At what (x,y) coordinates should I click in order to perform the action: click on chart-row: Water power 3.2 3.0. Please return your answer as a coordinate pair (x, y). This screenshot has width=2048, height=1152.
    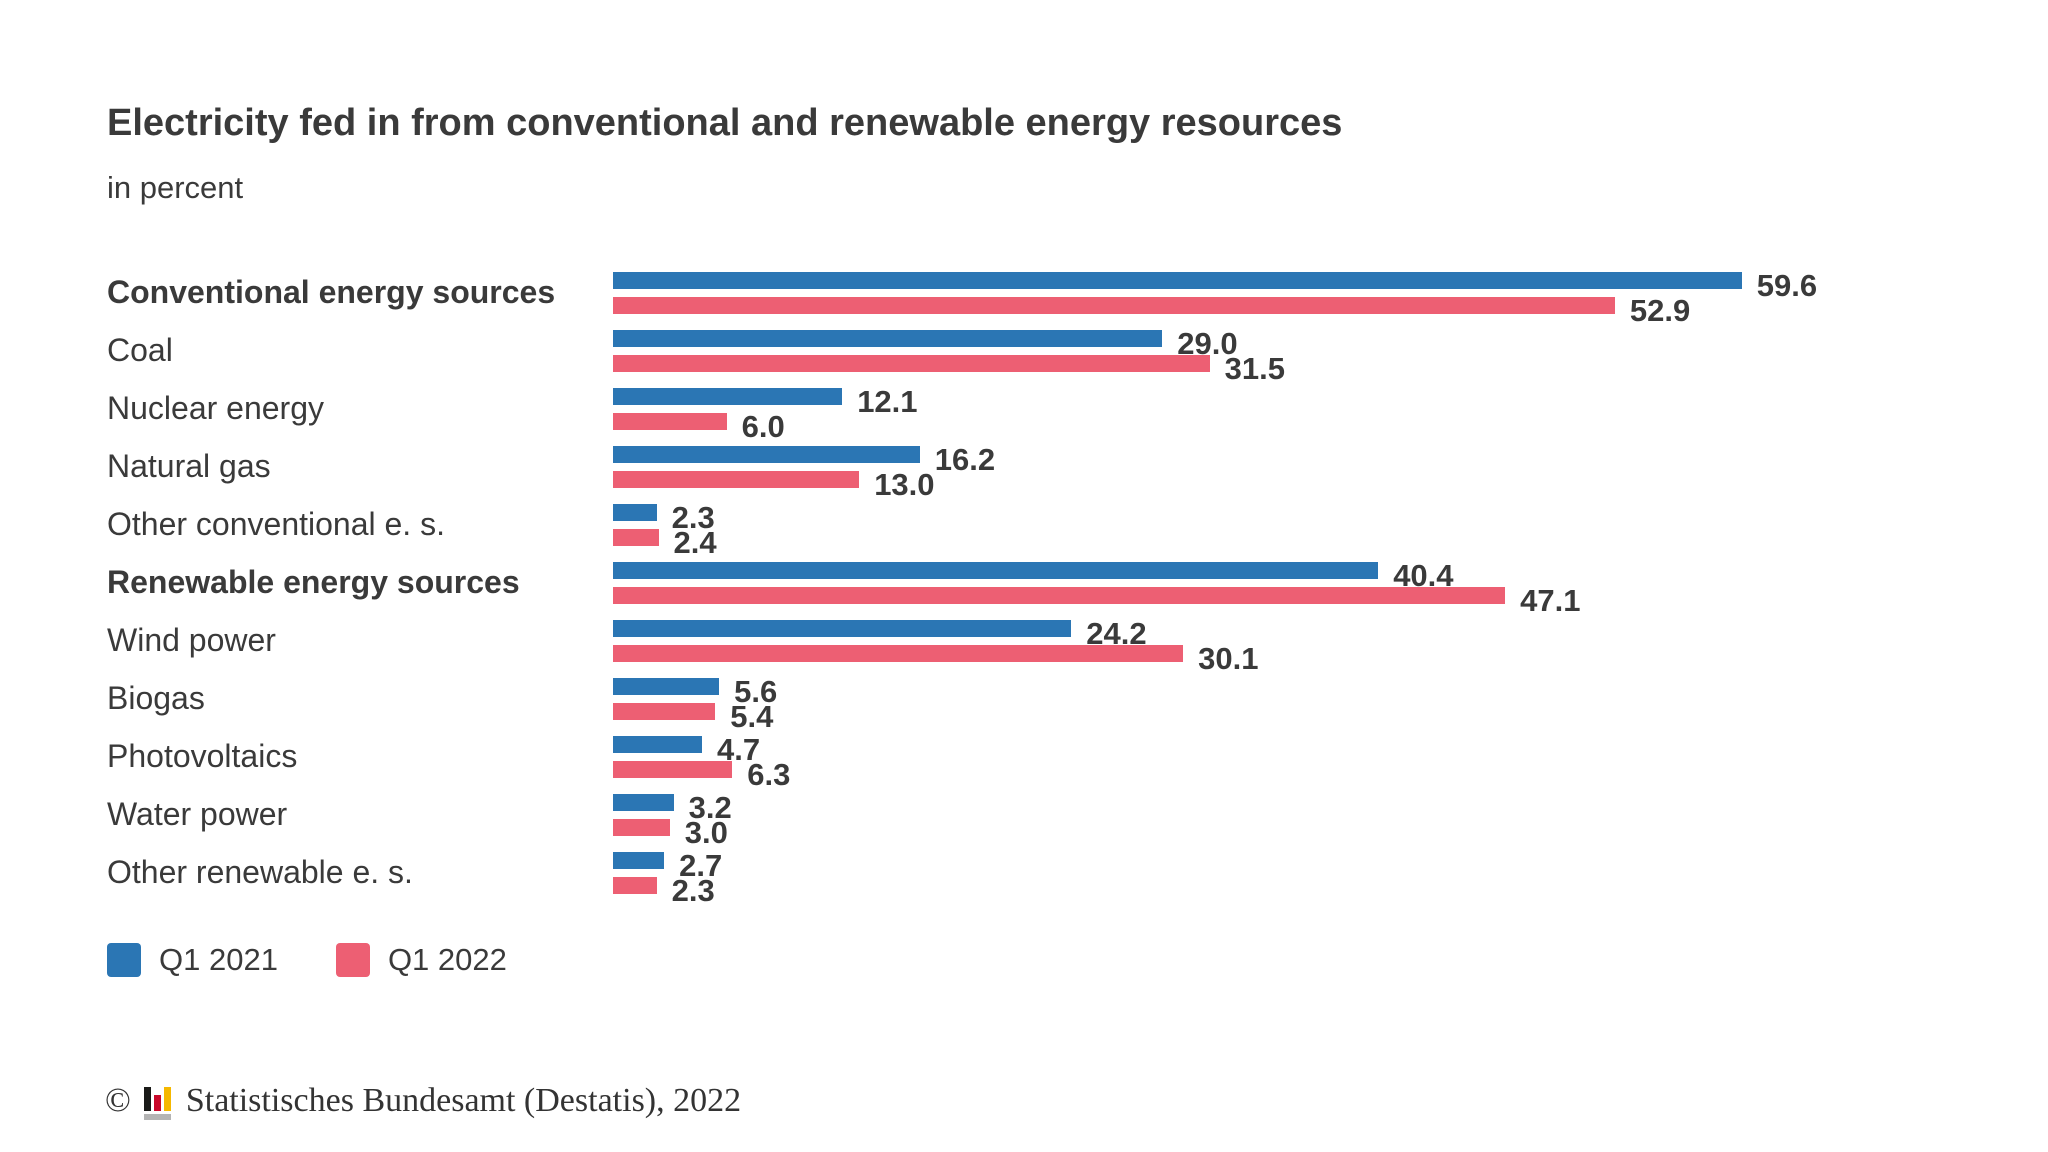
    Looking at the image, I should click on (1077, 820).